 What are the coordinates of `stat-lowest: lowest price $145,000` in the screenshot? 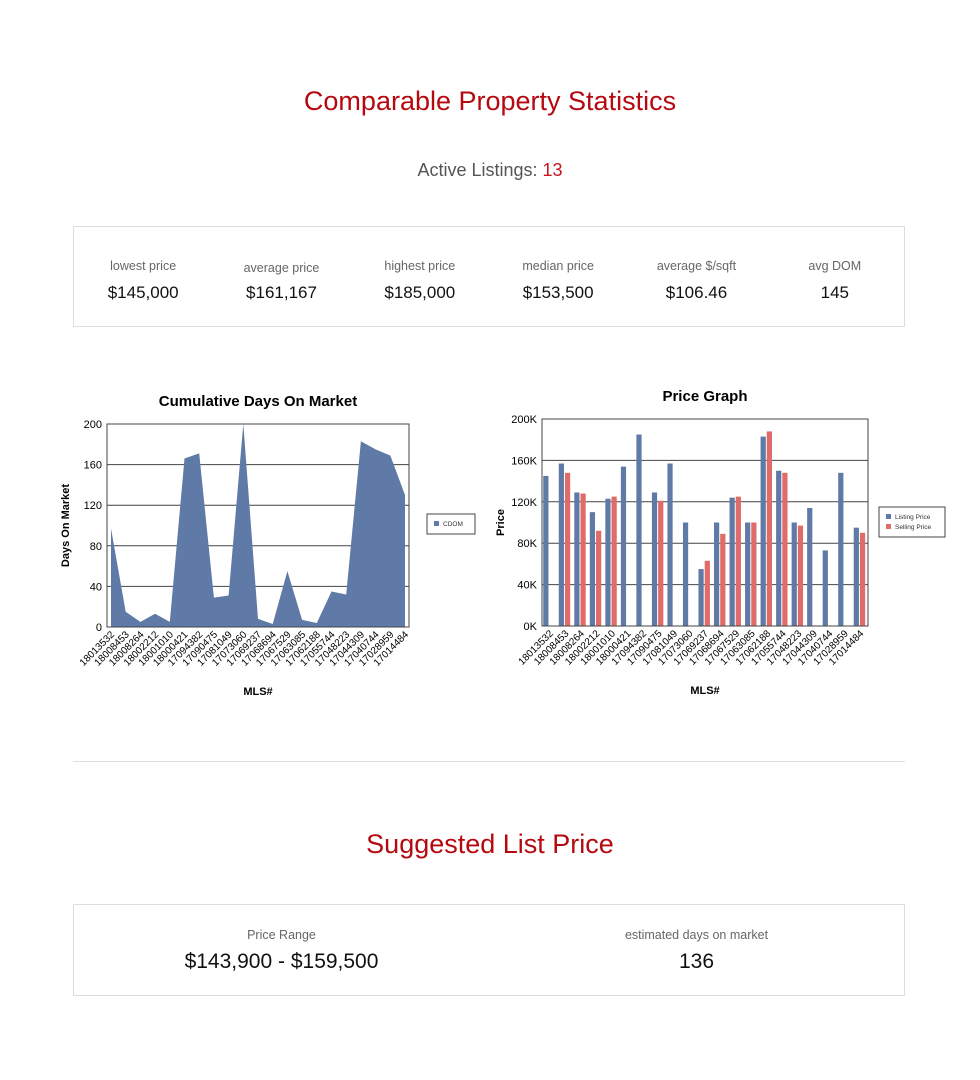 It's located at (143, 292).